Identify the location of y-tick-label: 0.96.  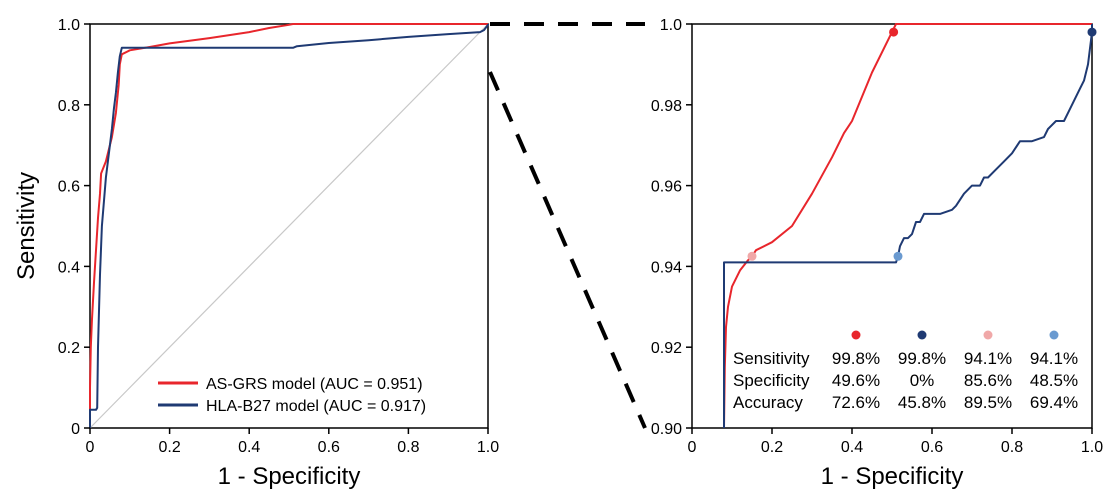
(666, 187).